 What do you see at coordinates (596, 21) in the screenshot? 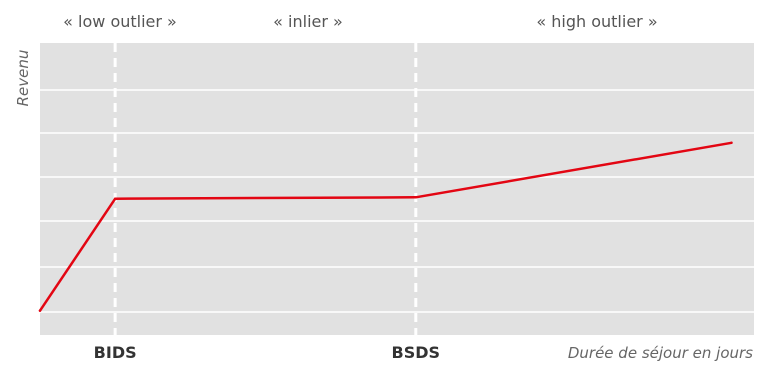
I see `region-label-3: « high outlier »` at bounding box center [596, 21].